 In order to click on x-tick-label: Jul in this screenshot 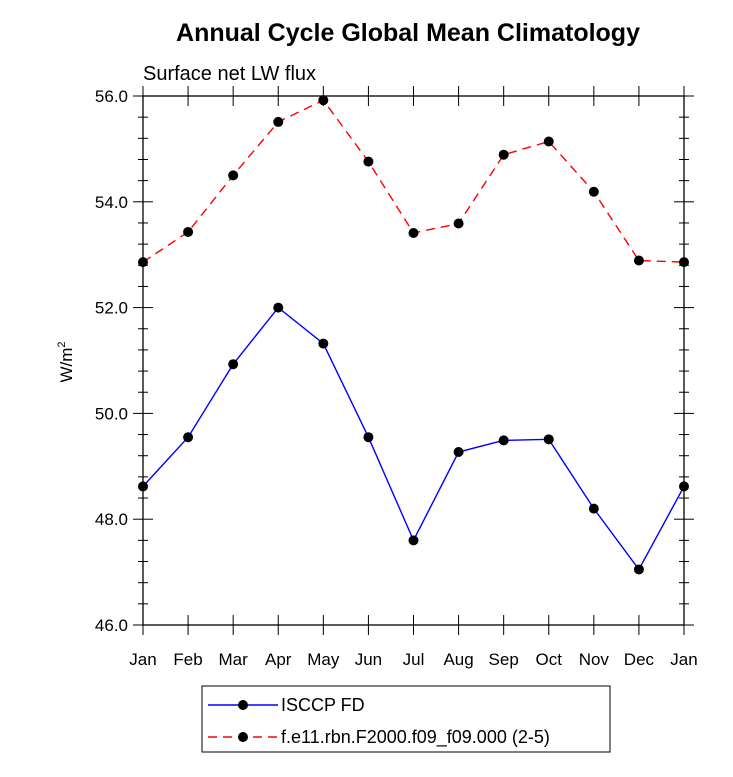, I will do `click(414, 659)`.